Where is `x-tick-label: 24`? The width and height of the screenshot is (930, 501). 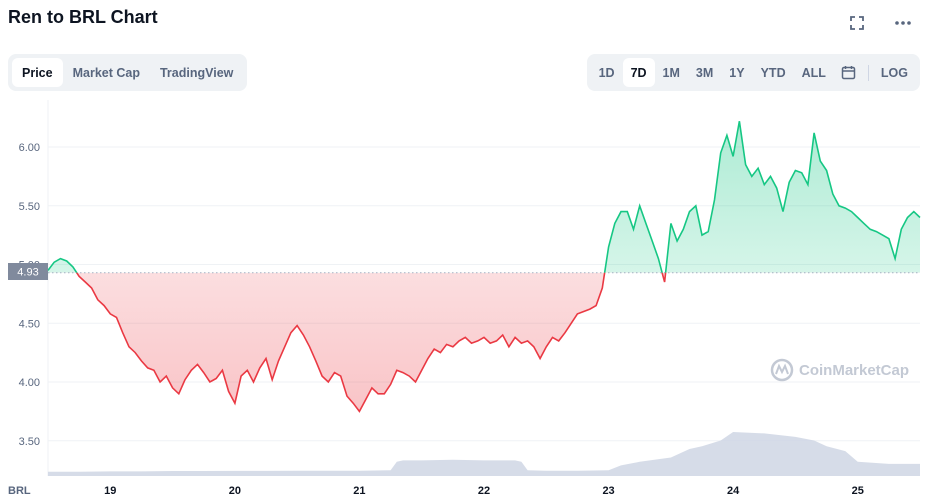 x-tick-label: 24 is located at coordinates (733, 491).